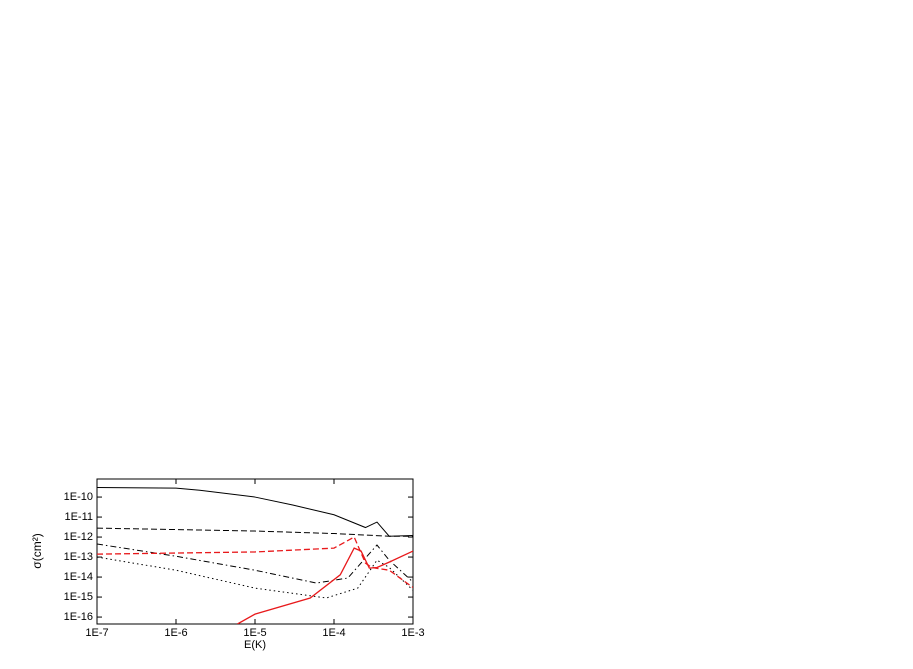 The width and height of the screenshot is (913, 669). What do you see at coordinates (78, 557) in the screenshot?
I see `y-tick-label: 1E-13` at bounding box center [78, 557].